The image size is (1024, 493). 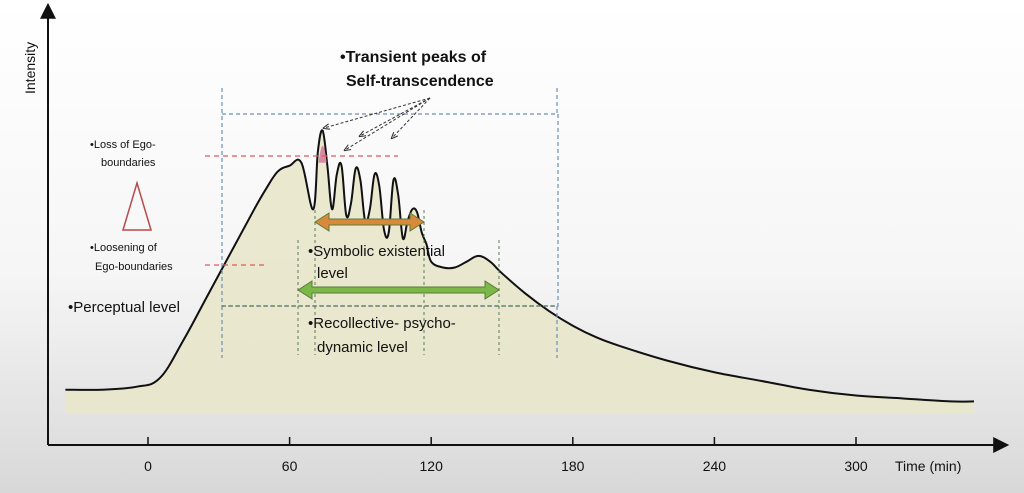 What do you see at coordinates (398, 290) in the screenshot?
I see `recollective-range-arrow` at bounding box center [398, 290].